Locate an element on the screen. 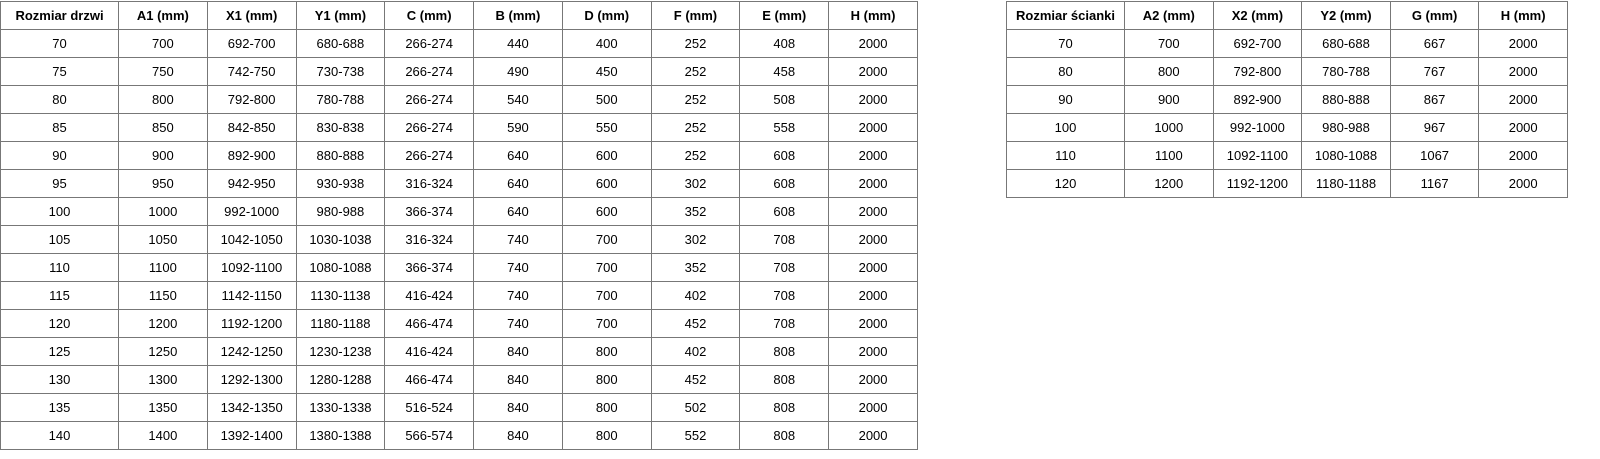  column-header: F (mm) is located at coordinates (695, 15).